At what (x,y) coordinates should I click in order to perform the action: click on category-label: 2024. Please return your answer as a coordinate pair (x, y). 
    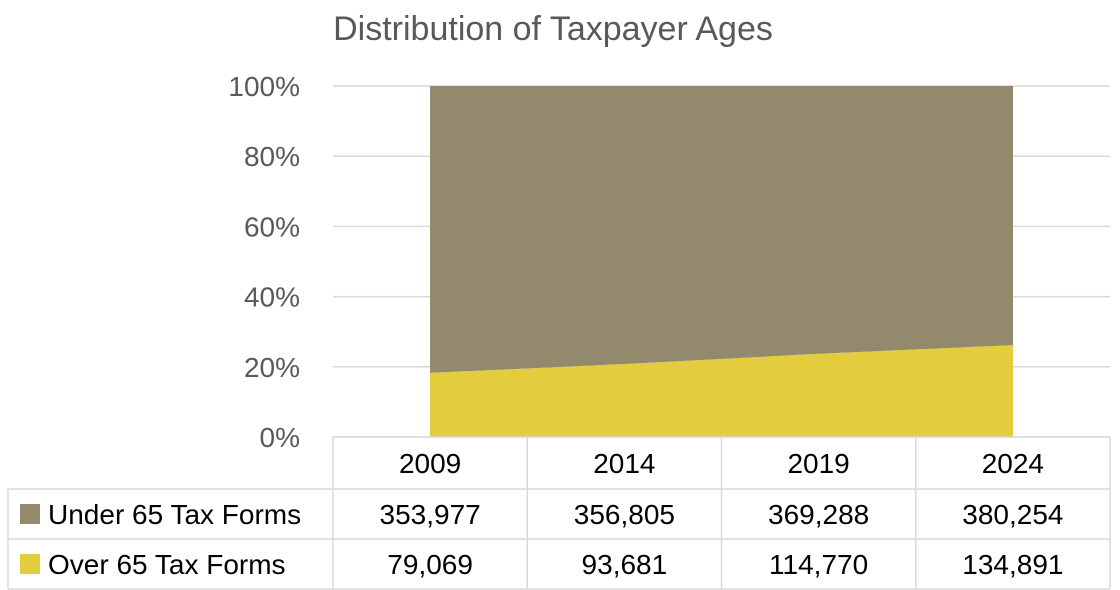
    Looking at the image, I should click on (1013, 463).